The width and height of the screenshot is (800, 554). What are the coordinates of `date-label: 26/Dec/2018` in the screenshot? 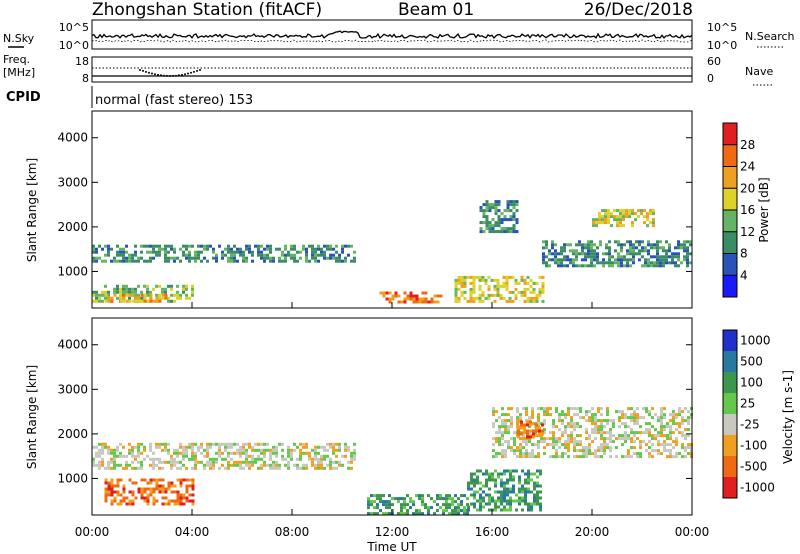 It's located at (638, 10).